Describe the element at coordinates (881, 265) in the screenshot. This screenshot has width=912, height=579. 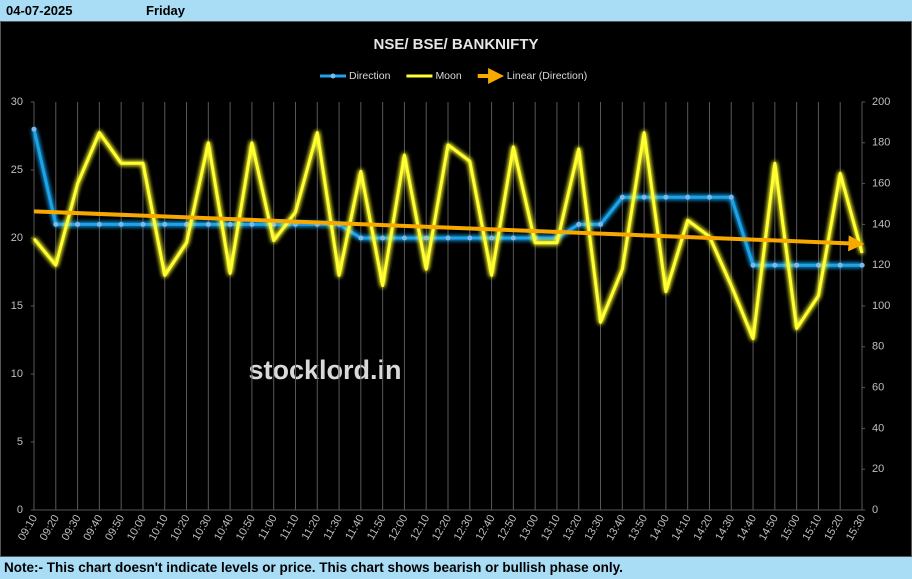
I see `y2-tick-label: 120` at that location.